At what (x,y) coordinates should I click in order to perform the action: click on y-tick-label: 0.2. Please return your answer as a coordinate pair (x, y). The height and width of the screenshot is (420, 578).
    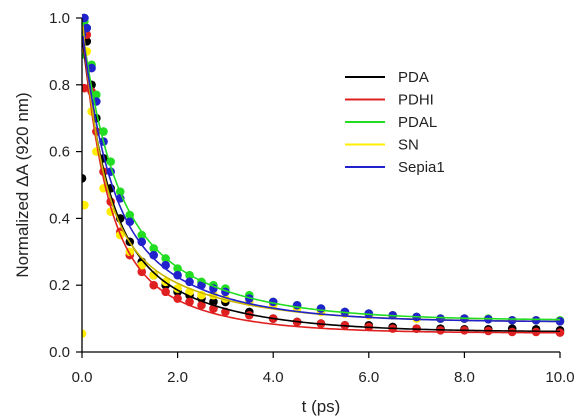
    Looking at the image, I should click on (59, 285).